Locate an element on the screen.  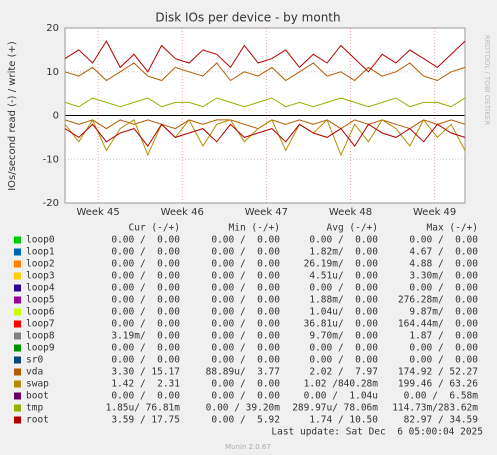
legend-cell: 9.87m/ 0.00 is located at coordinates (443, 312).